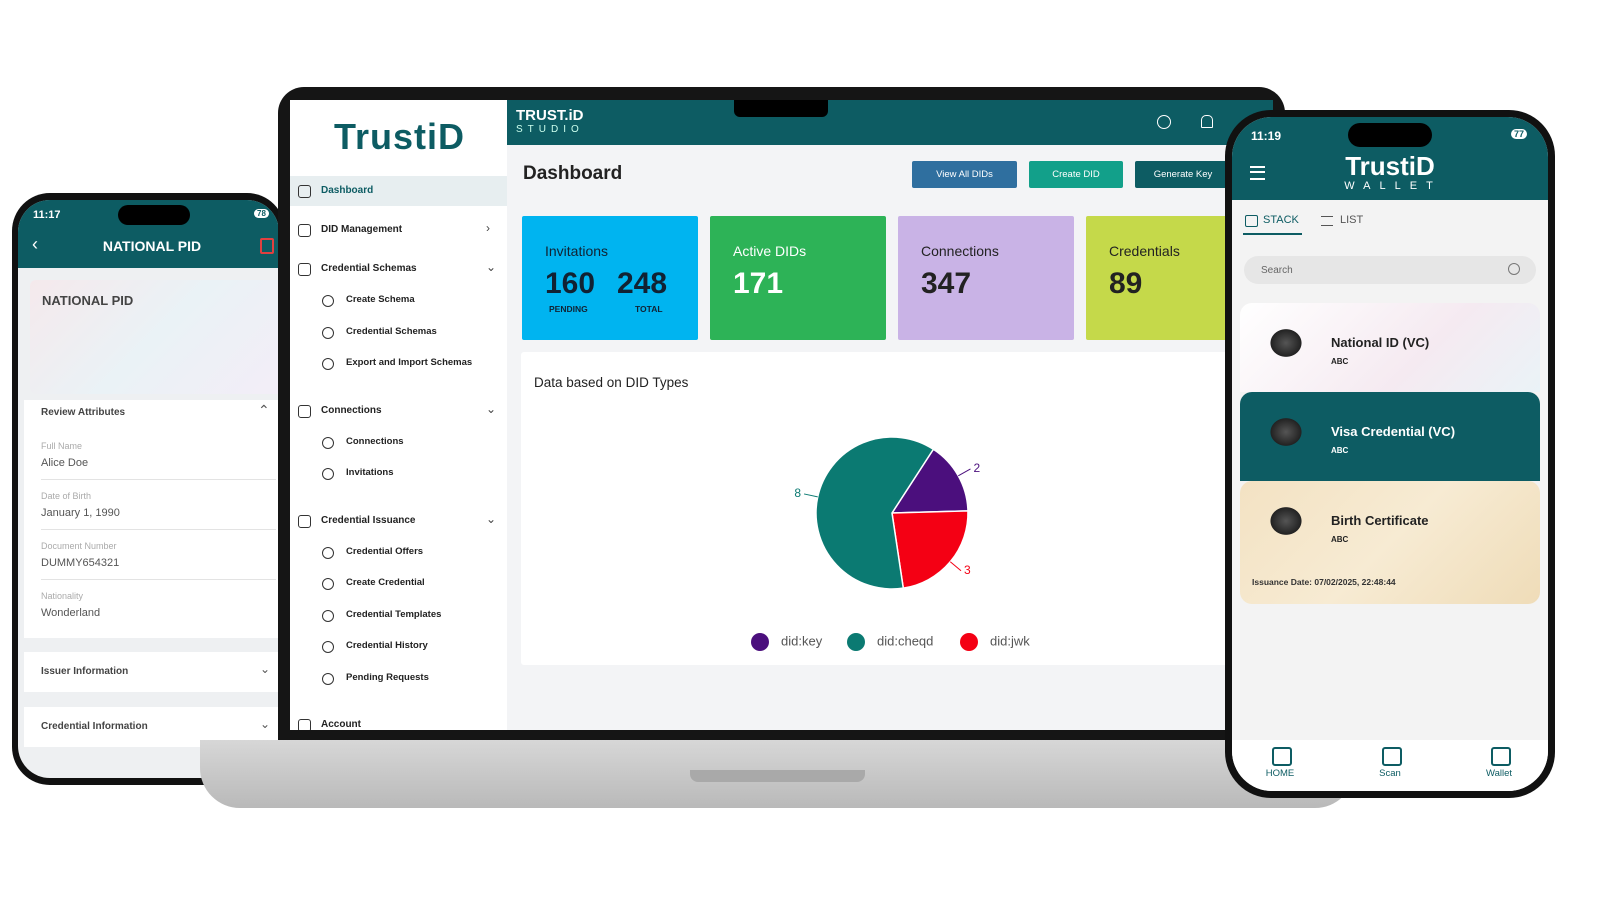 The height and width of the screenshot is (900, 1600). What do you see at coordinates (781, 108) in the screenshot?
I see `camera-notch` at bounding box center [781, 108].